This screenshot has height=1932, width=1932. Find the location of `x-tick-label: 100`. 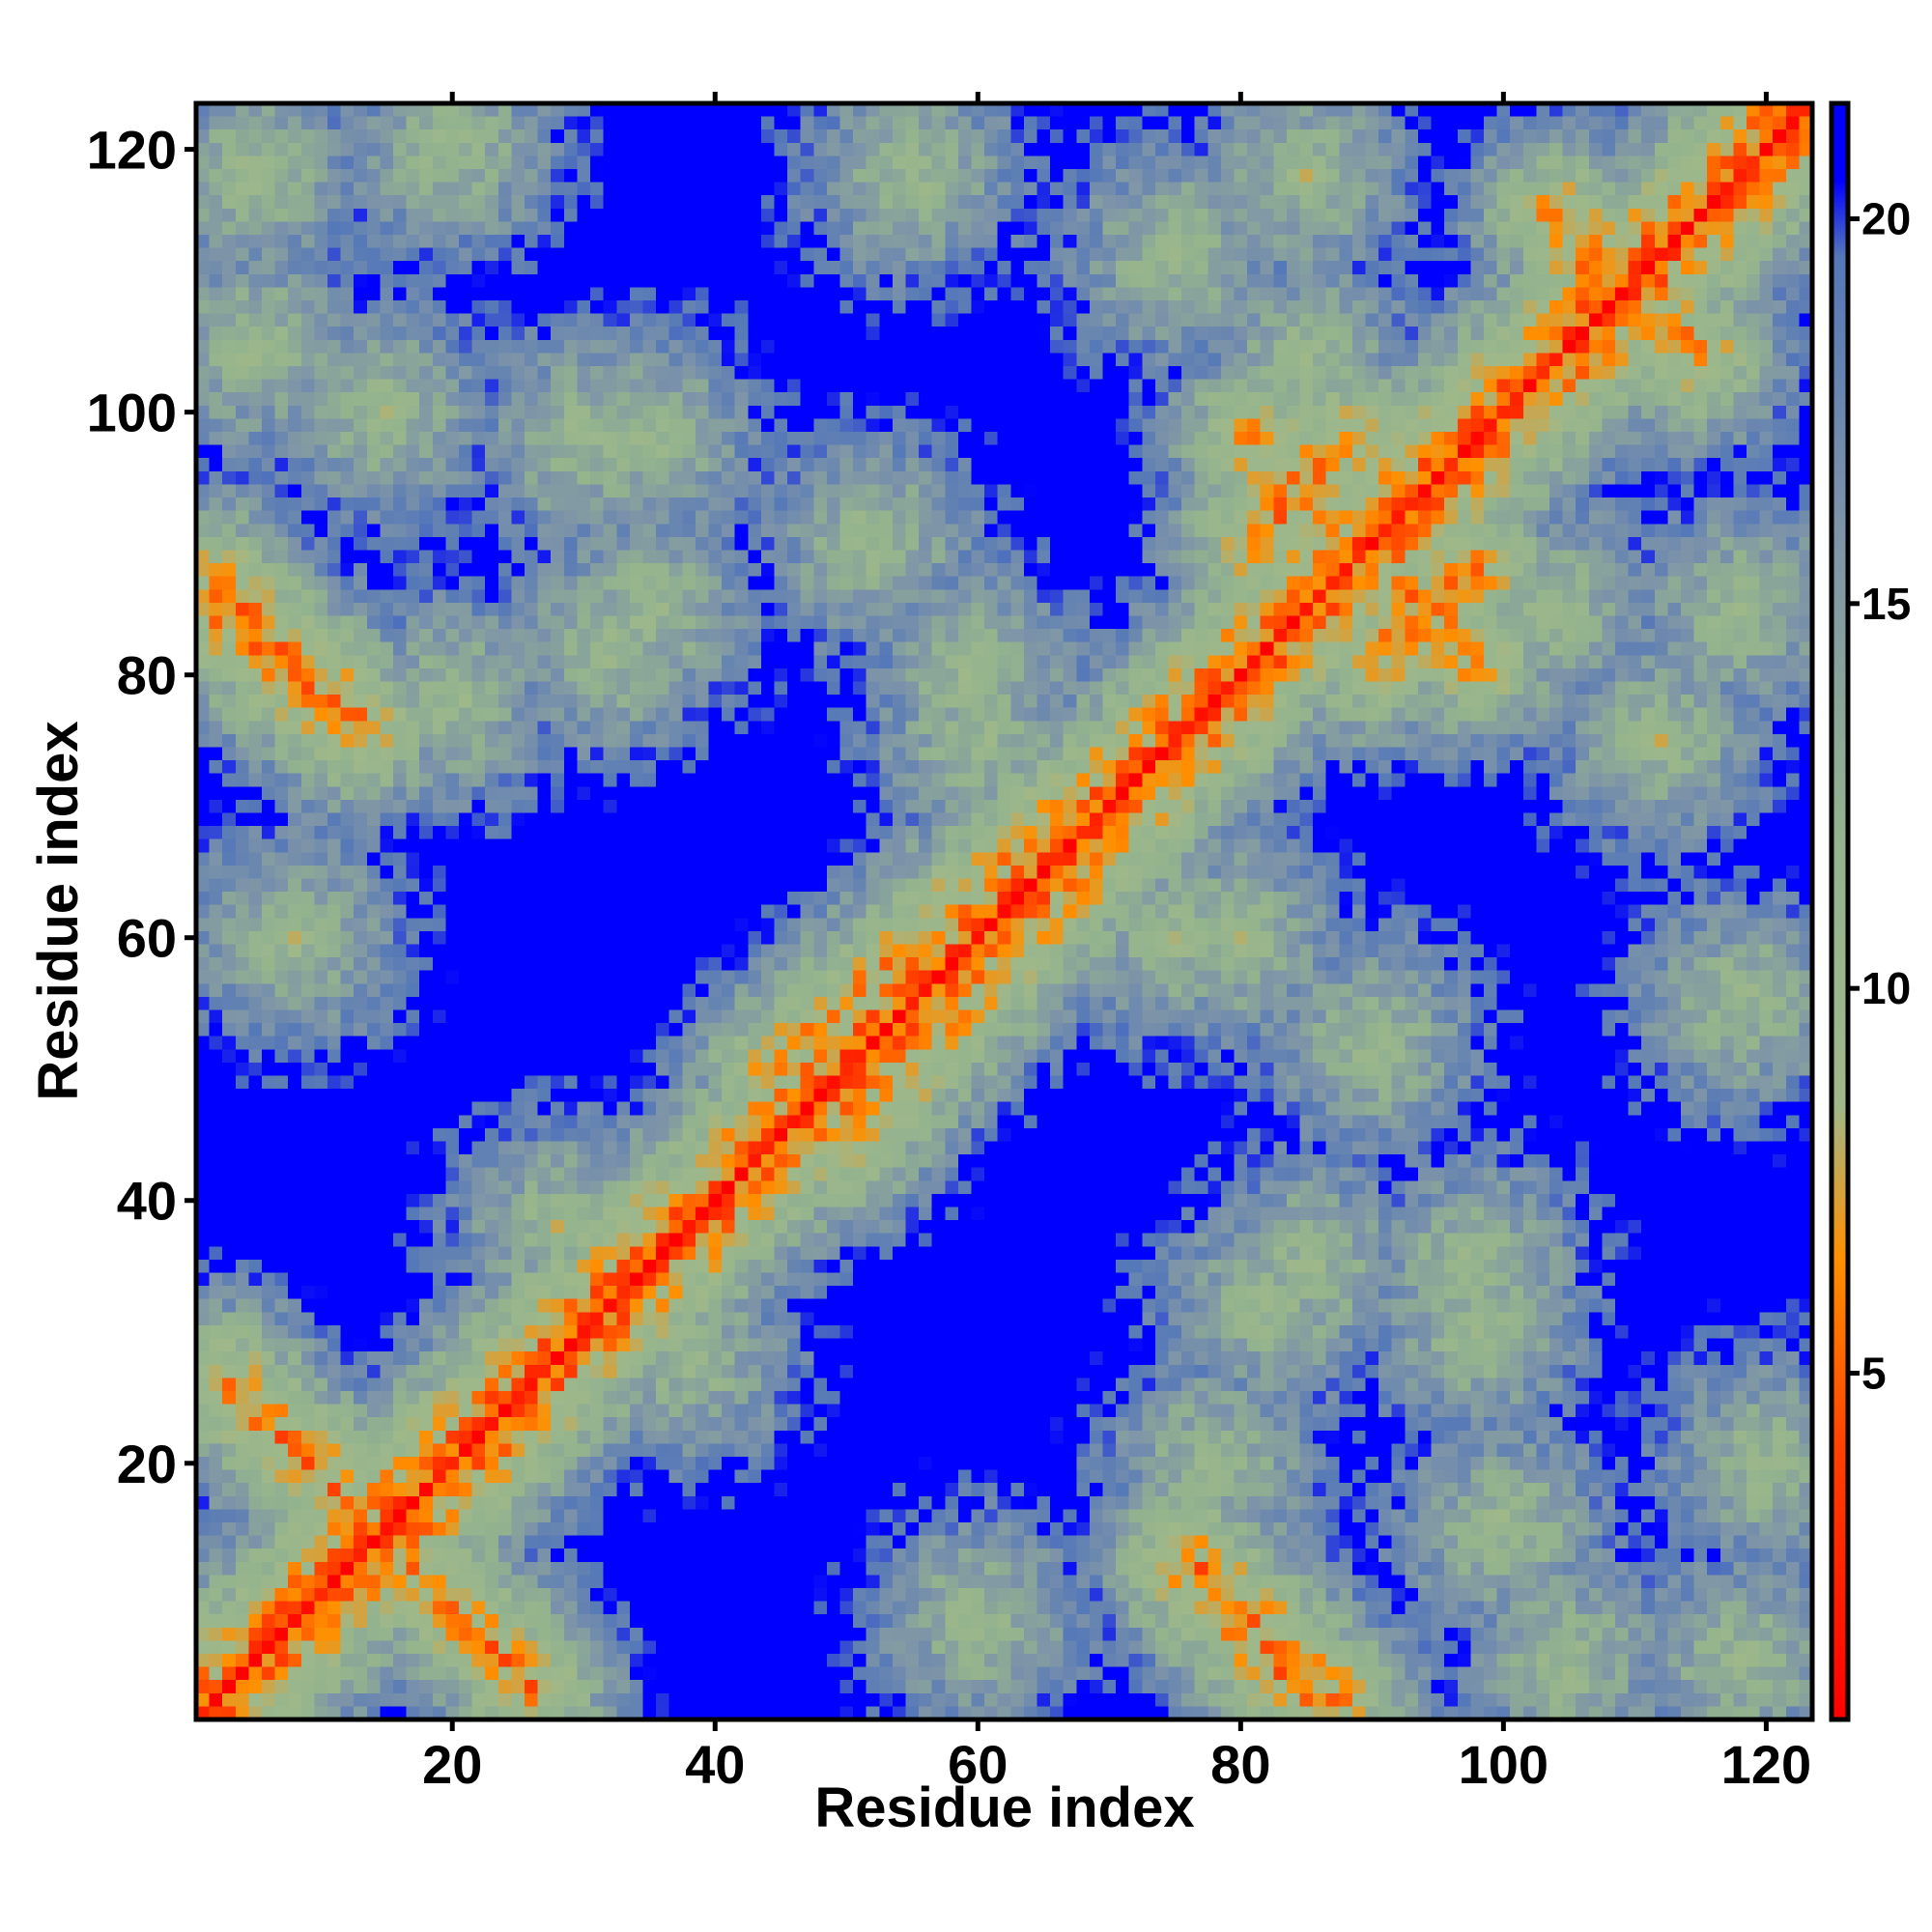

x-tick-label: 100 is located at coordinates (1503, 1764).